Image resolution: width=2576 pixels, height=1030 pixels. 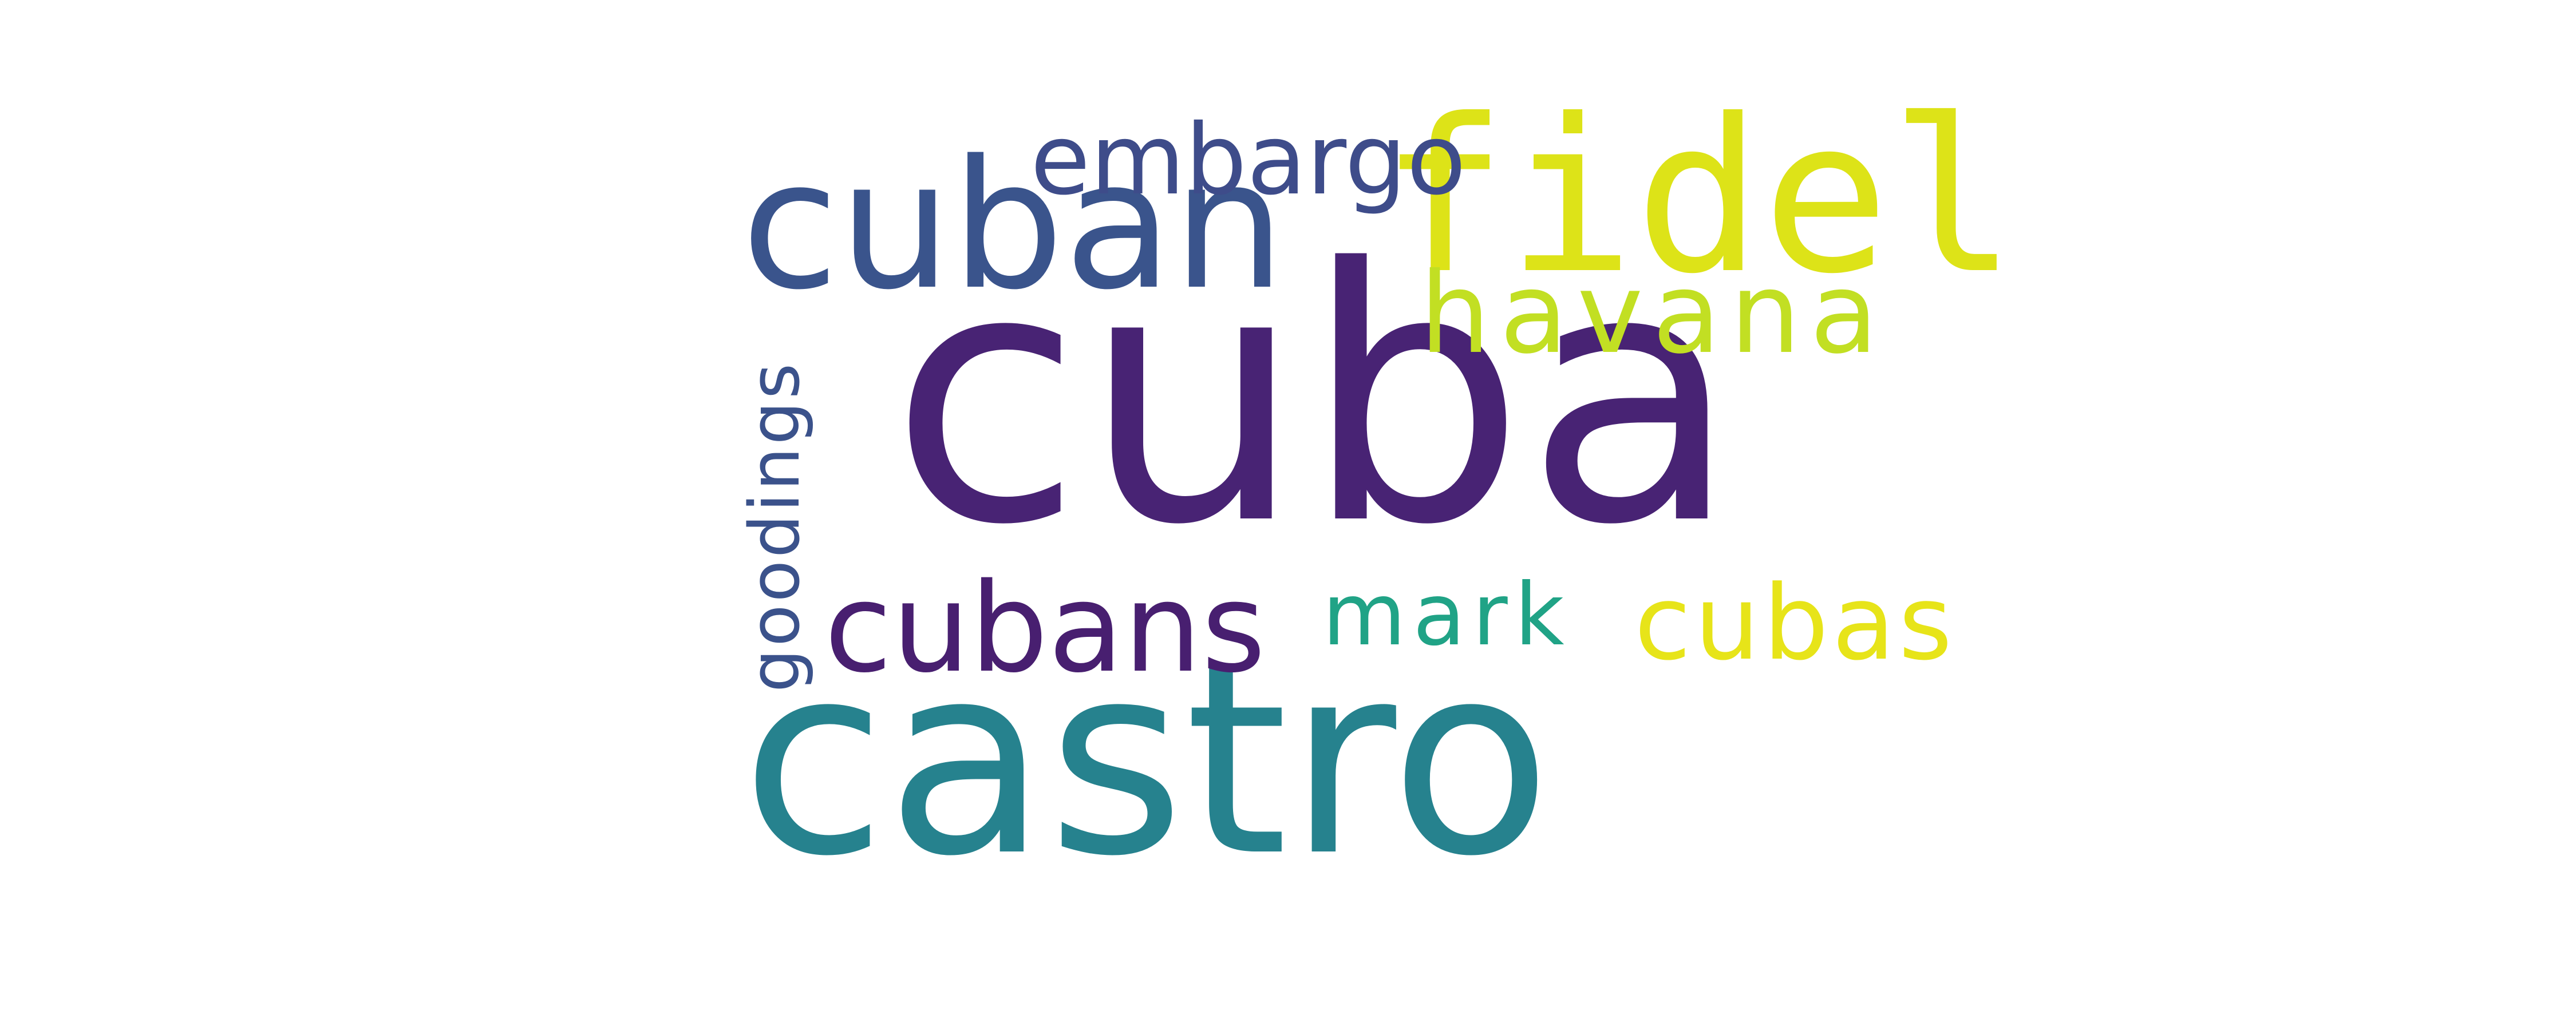 I want to click on word-goodings: goodings, so click(x=775, y=526).